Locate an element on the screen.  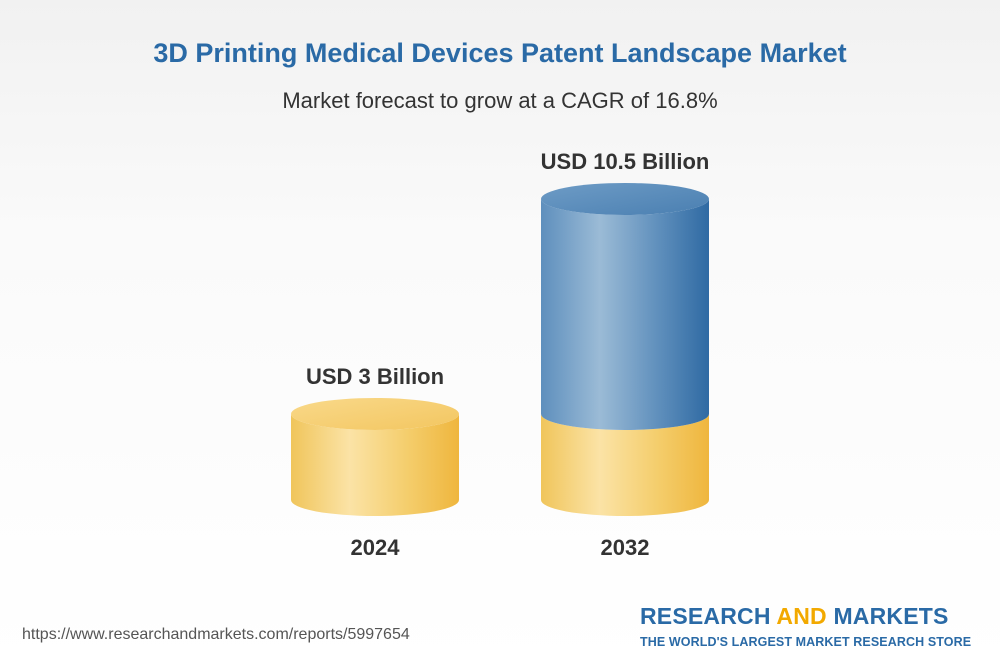
value-label: USD 10.5 Billion is located at coordinates (625, 161).